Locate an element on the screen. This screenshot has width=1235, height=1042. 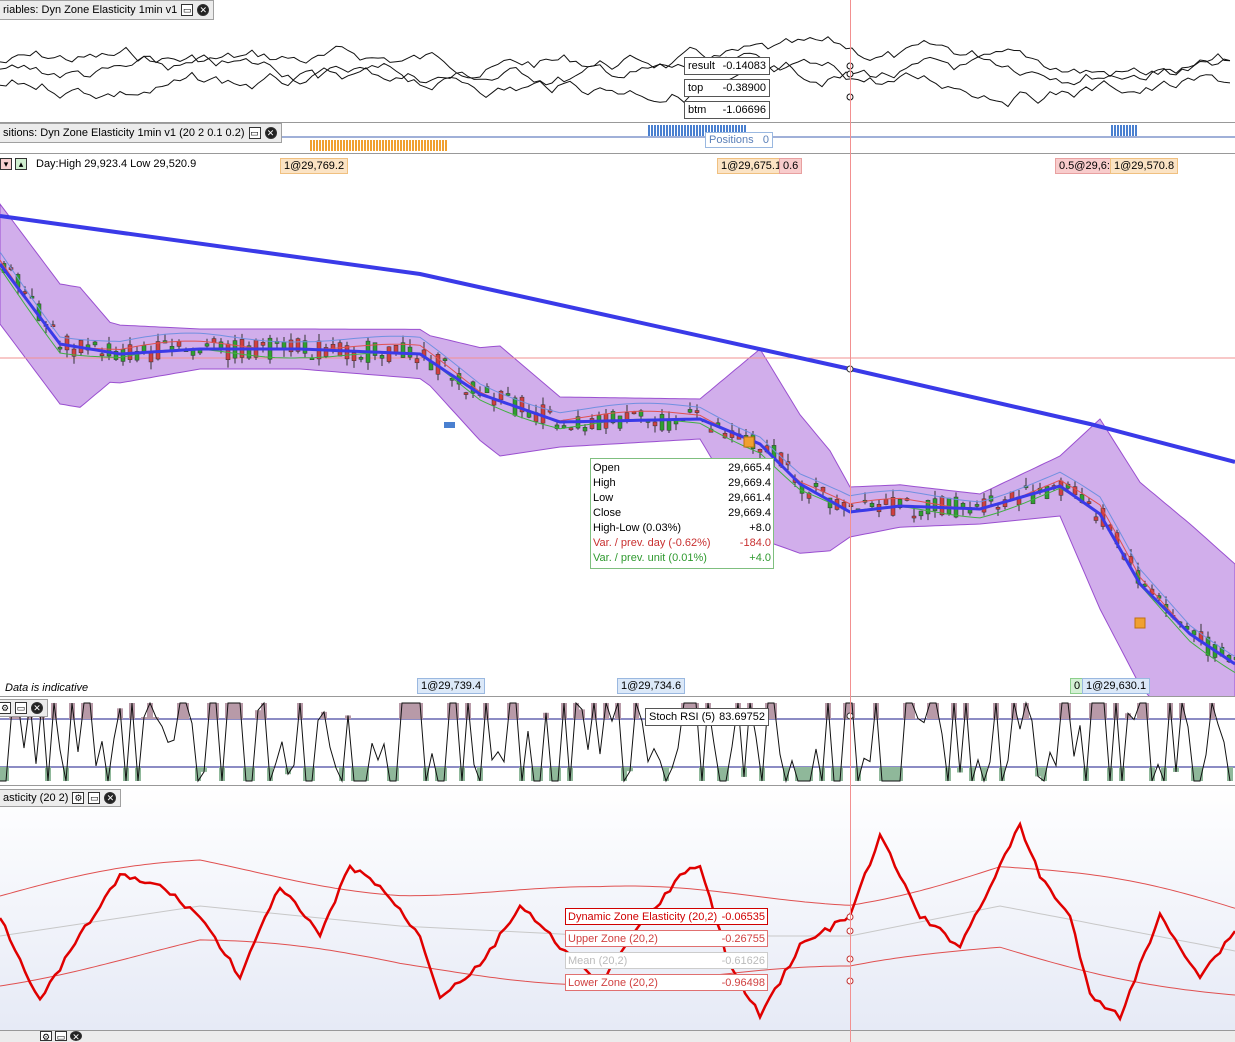
variables-pane-title: riables: Dyn Zone Elasticity 1min v1 is located at coordinates (90, 10).